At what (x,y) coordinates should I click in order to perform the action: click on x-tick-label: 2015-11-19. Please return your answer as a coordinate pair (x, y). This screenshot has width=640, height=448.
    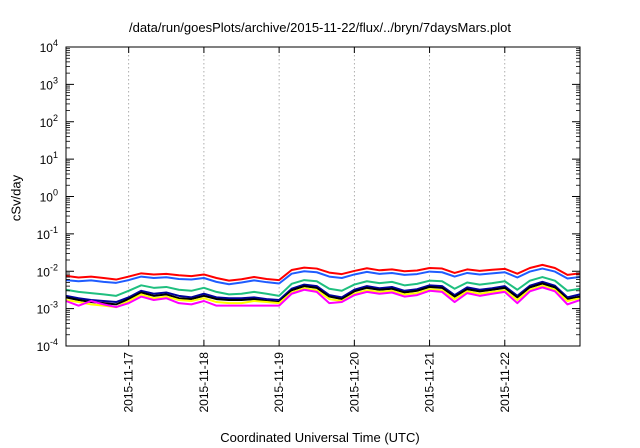
    Looking at the image, I should click on (279, 382).